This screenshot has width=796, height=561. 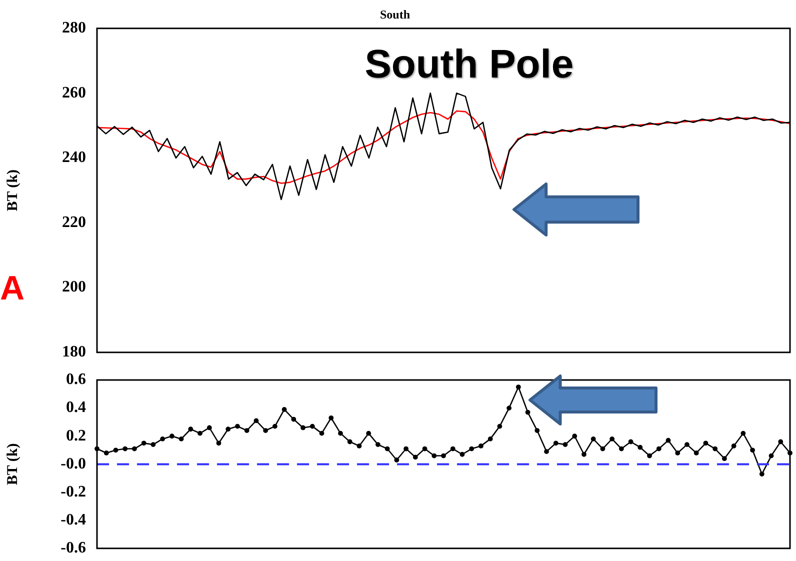 What do you see at coordinates (74, 352) in the screenshot?
I see `y-tick-label: 180` at bounding box center [74, 352].